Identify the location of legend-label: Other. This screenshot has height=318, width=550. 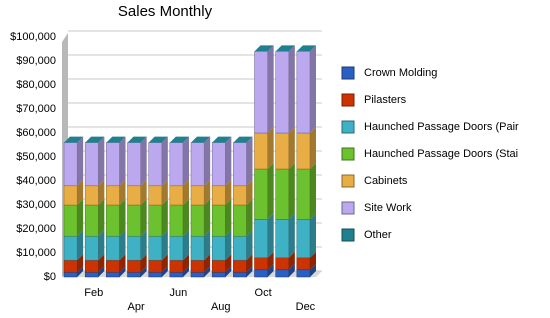
(378, 235).